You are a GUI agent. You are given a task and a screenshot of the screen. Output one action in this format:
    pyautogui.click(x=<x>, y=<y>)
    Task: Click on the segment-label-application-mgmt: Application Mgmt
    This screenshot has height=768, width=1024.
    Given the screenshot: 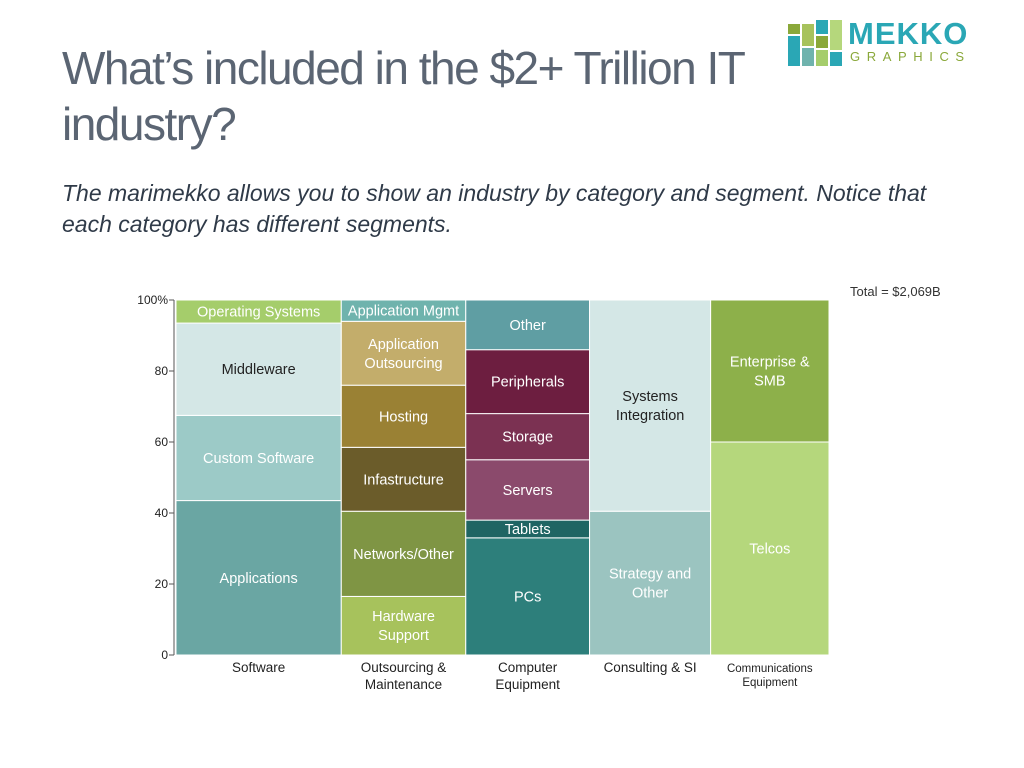 What is the action you would take?
    pyautogui.click(x=403, y=312)
    